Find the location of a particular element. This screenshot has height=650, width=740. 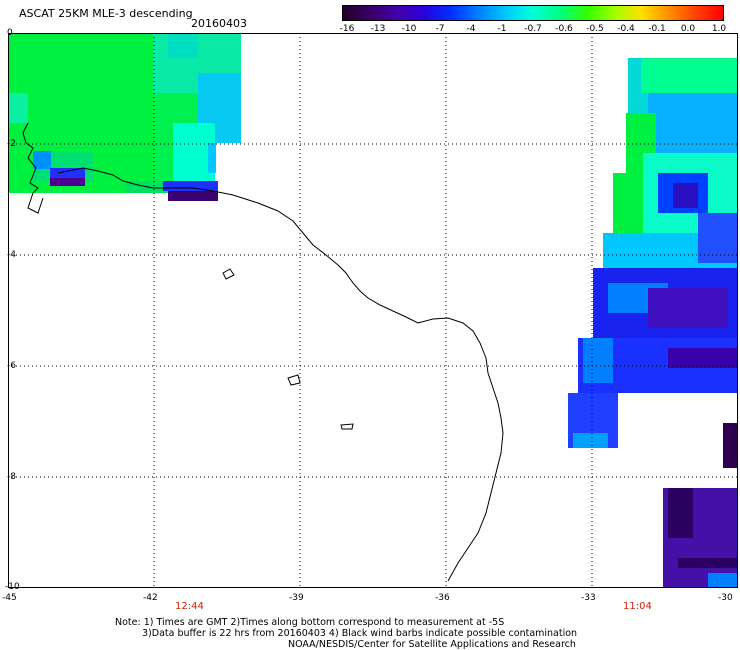

colorbar-label: -1 is located at coordinates (502, 29).